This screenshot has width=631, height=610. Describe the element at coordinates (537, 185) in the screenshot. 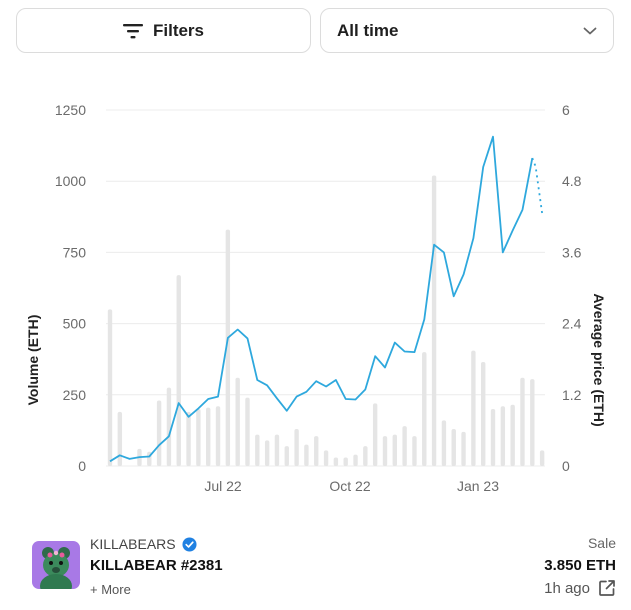

I see `price-line-projection` at that location.